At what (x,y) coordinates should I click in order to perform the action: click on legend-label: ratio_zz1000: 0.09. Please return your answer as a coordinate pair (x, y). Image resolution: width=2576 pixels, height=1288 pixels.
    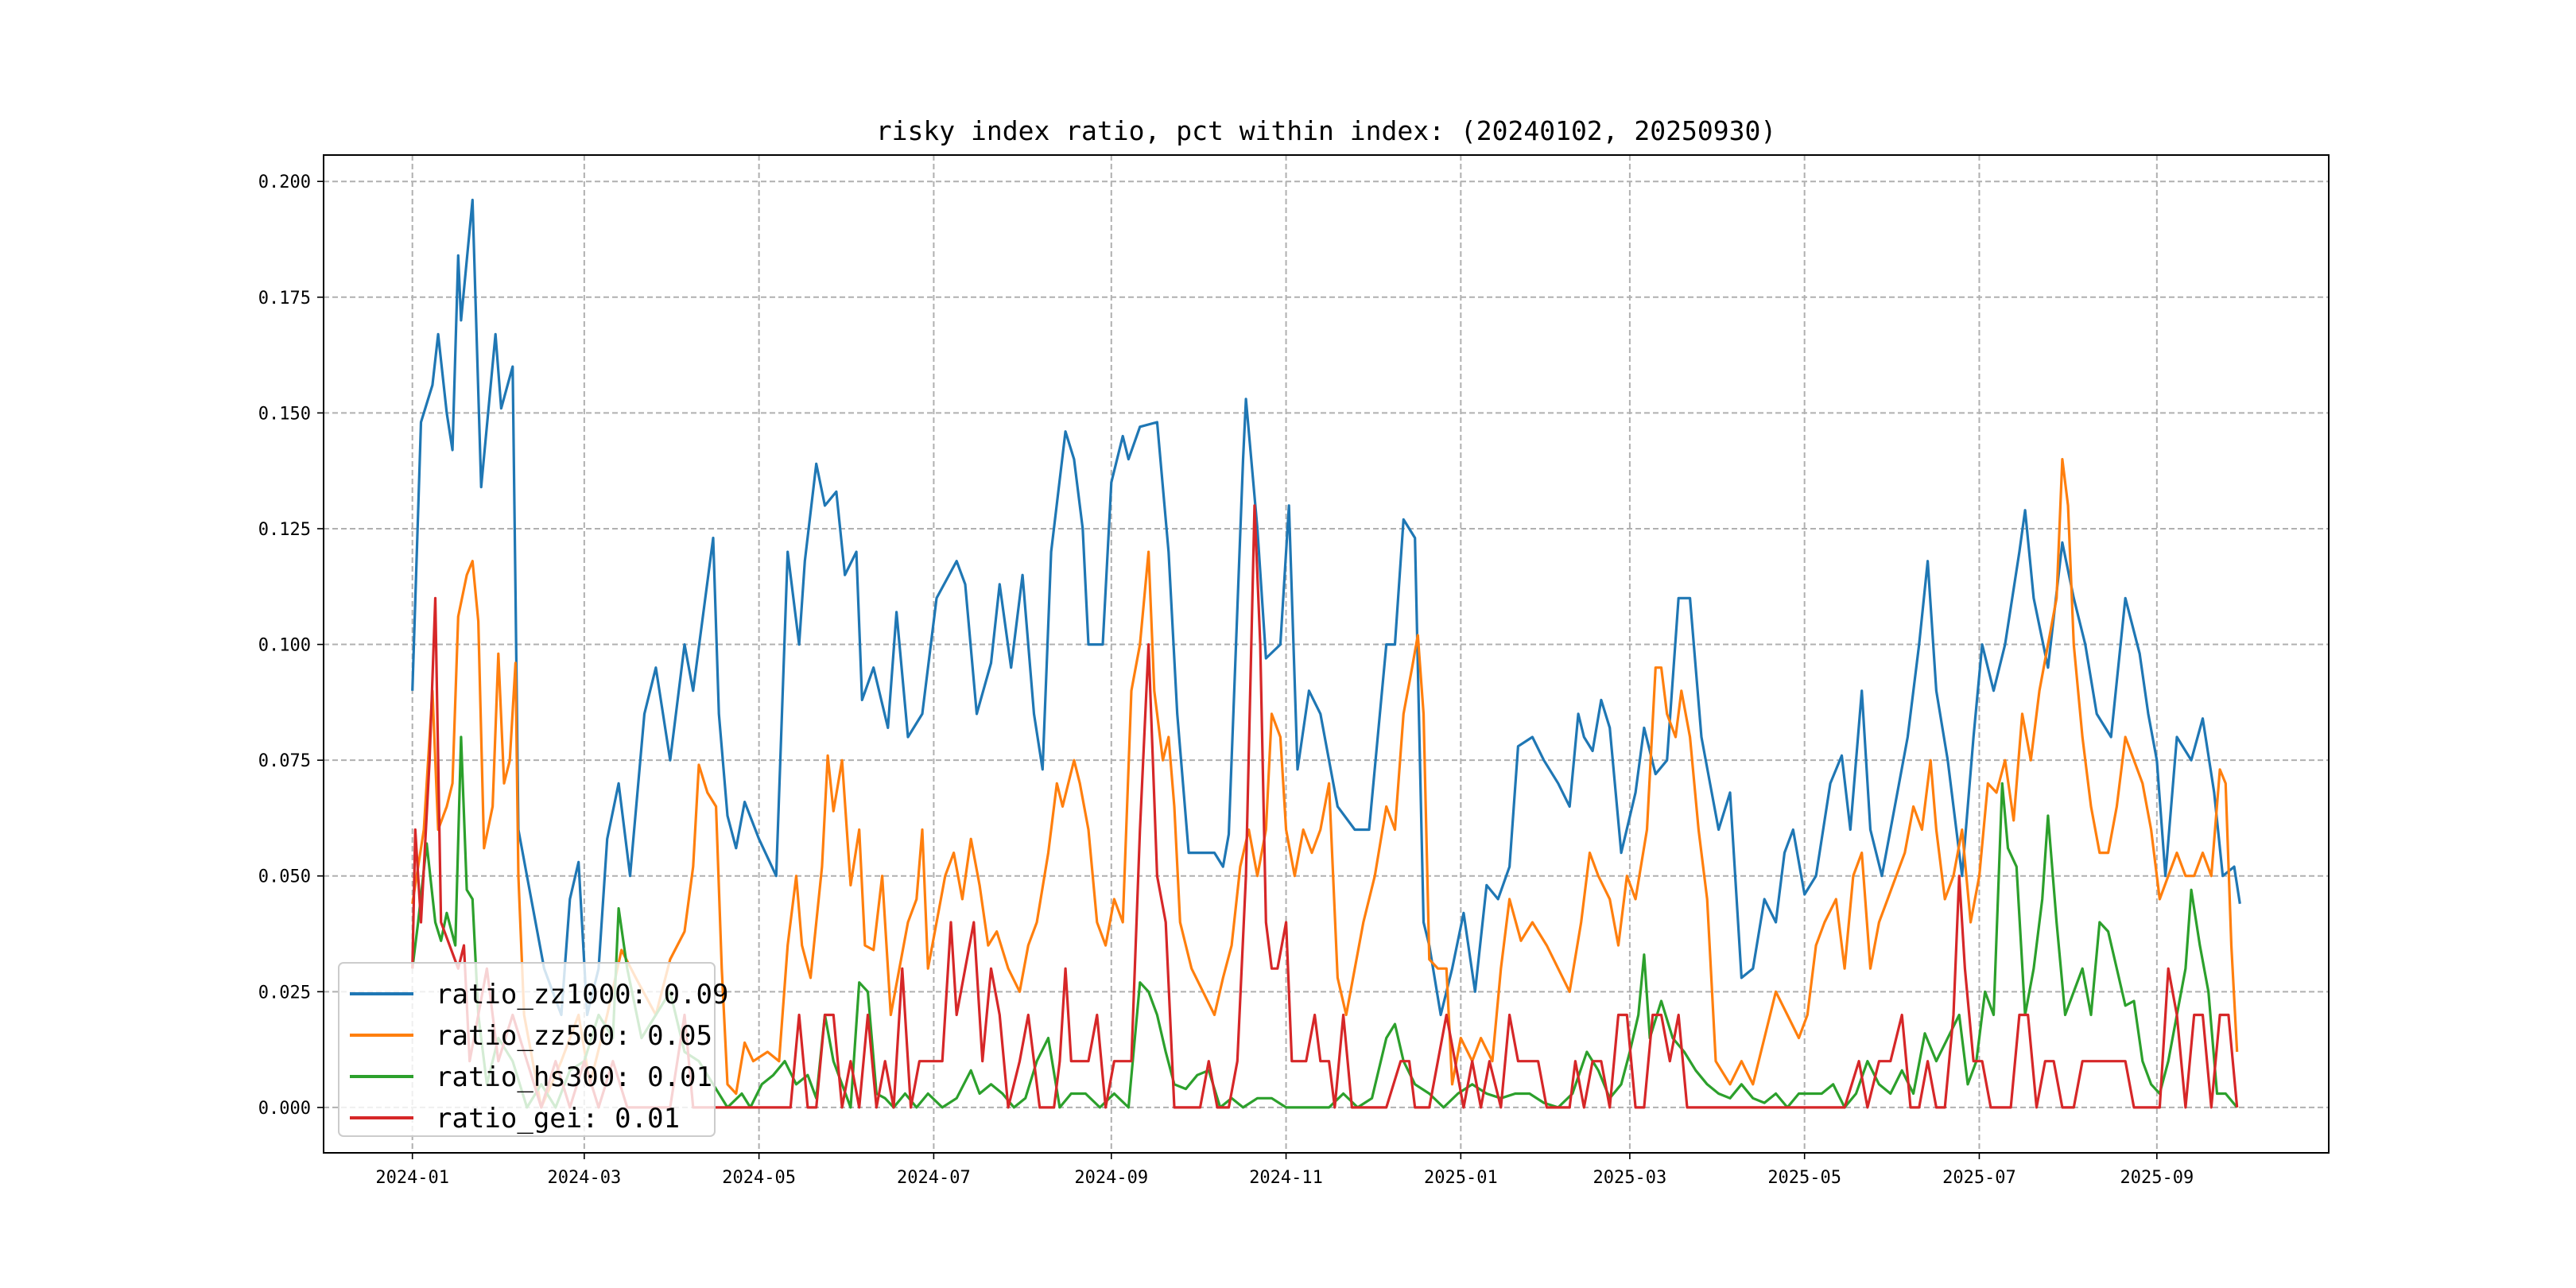
    Looking at the image, I should click on (582, 995).